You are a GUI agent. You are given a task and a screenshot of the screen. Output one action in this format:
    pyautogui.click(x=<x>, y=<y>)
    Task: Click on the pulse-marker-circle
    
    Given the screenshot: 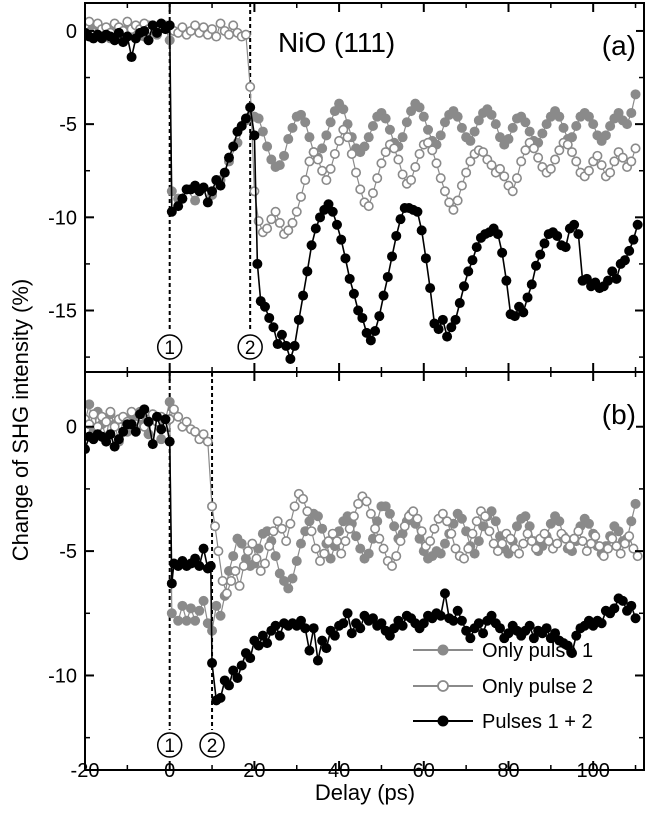 What is the action you would take?
    pyautogui.click(x=212, y=745)
    